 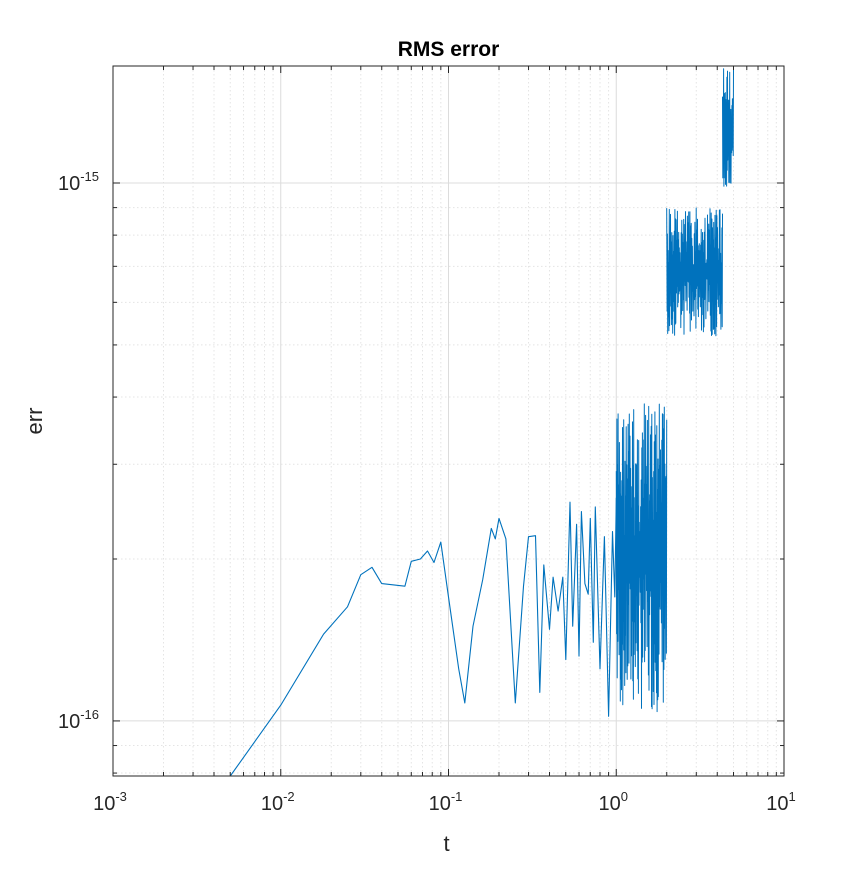 I want to click on x-tick-label: 10⁻¹, so click(x=446, y=802).